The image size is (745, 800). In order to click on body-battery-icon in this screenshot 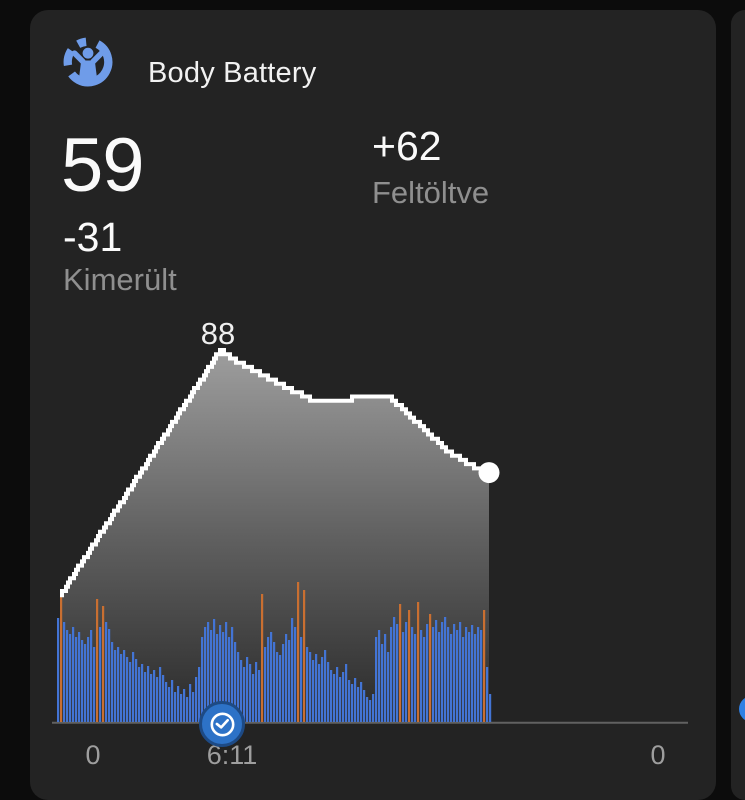, I will do `click(88, 62)`.